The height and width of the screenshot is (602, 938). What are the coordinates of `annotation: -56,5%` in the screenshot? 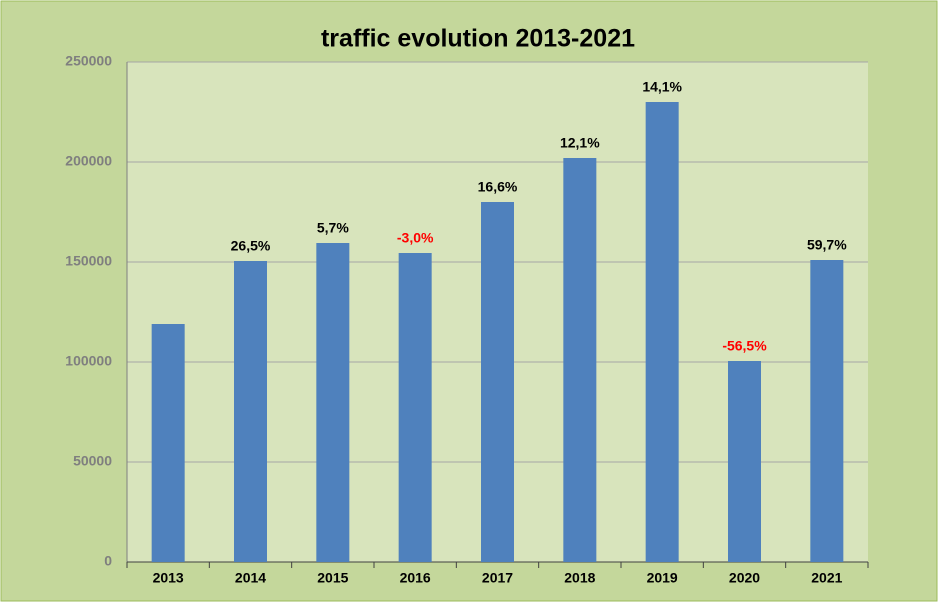 It's located at (744, 346).